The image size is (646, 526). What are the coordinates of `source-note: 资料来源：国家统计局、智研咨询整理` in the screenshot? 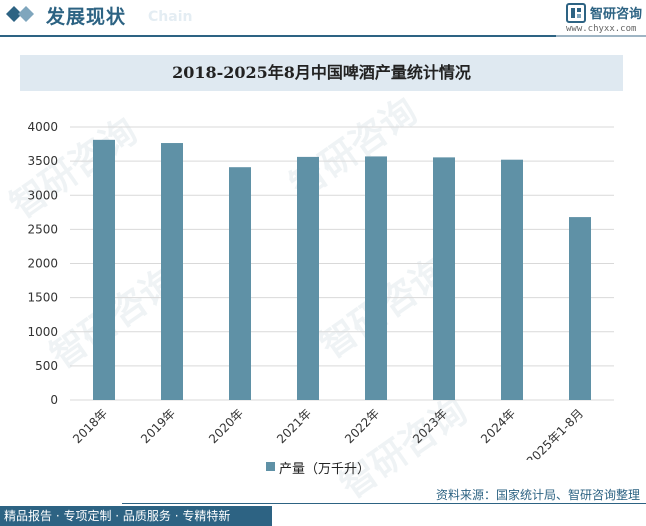 It's located at (537, 495).